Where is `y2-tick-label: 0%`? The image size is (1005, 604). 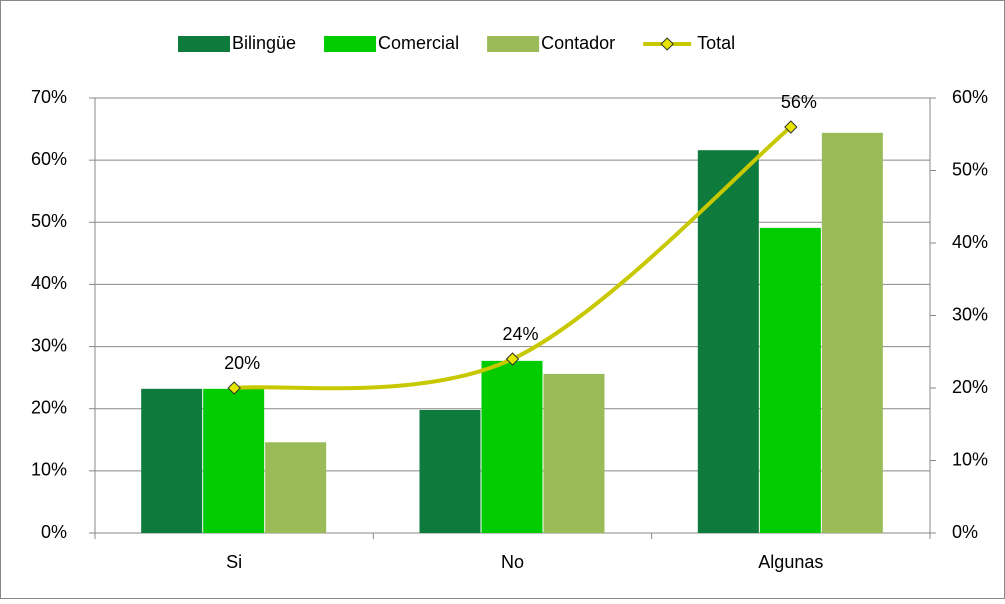
y2-tick-label: 0% is located at coordinates (965, 532).